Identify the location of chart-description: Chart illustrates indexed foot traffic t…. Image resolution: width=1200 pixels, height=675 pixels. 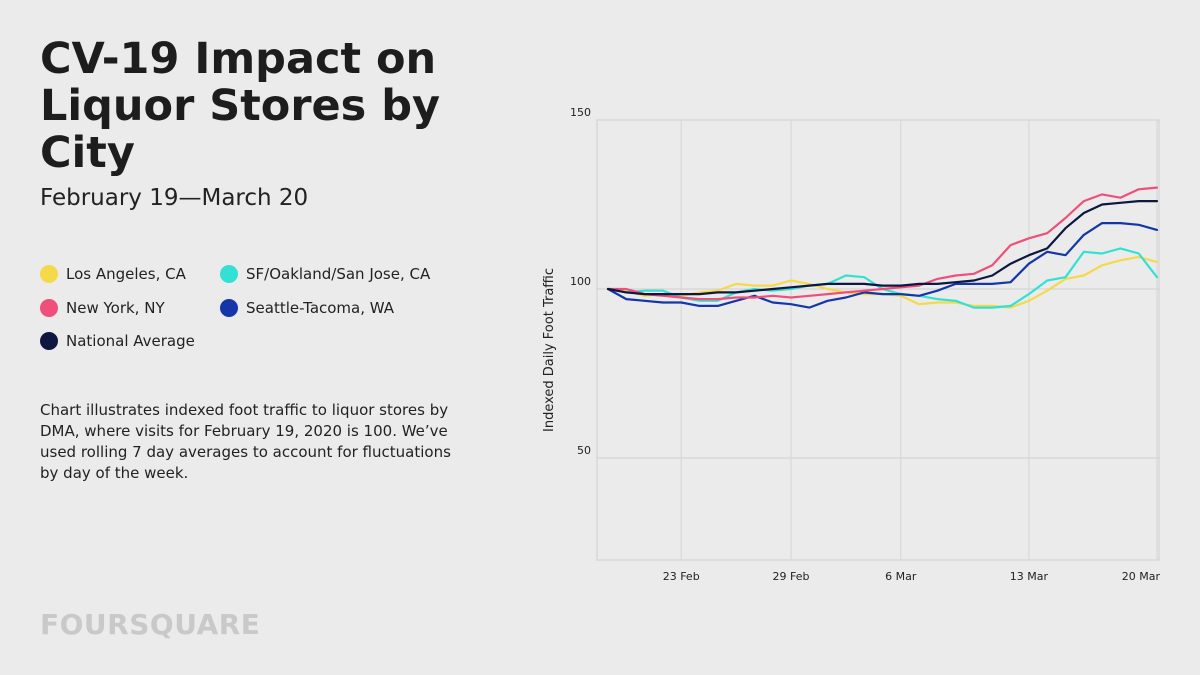
(245, 441).